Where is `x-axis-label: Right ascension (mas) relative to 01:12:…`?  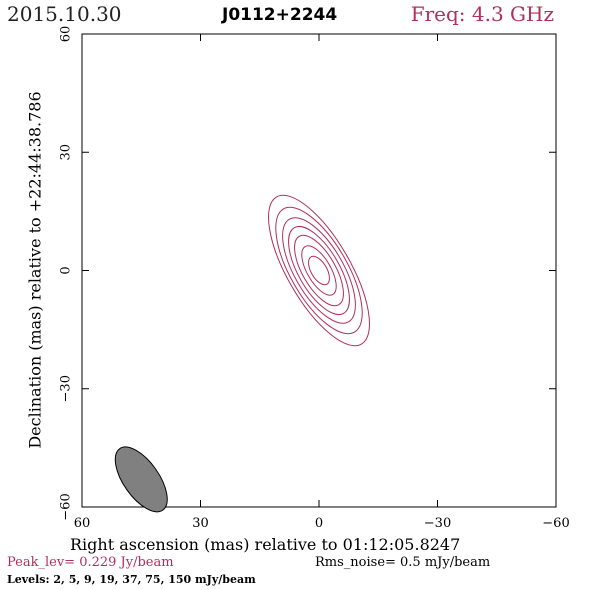 x-axis-label: Right ascension (mas) relative to 01:12:… is located at coordinates (265, 544).